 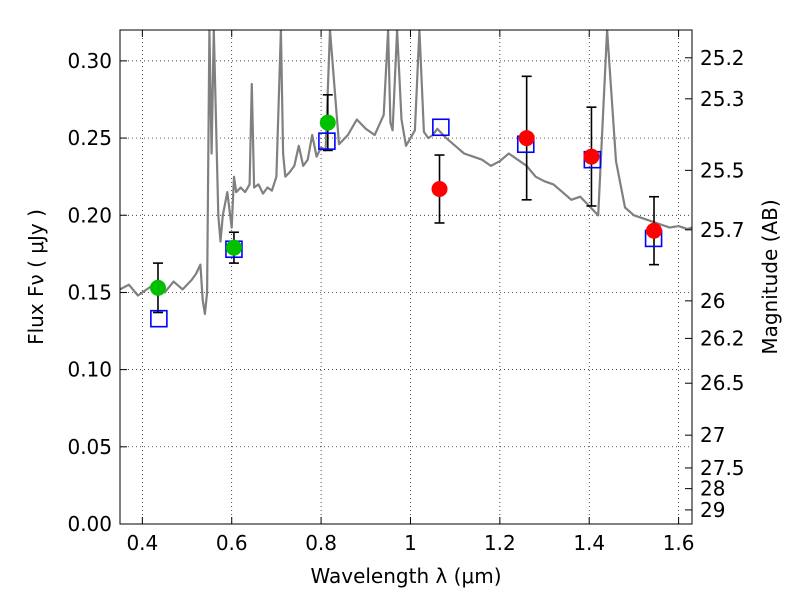 I want to click on mag-tick-label: 26.2, so click(x=722, y=338).